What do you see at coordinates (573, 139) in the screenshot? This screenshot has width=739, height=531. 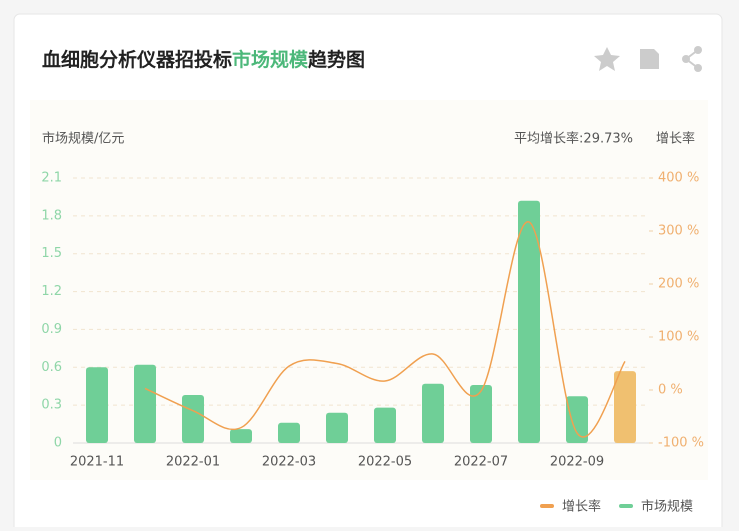 I see `annotation: 平均增长率:29.73%` at bounding box center [573, 139].